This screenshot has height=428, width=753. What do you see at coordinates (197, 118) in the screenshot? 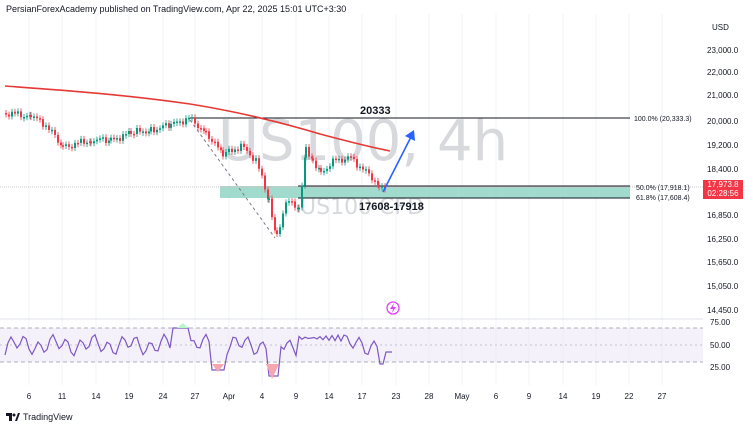
I see `moving-average-line` at bounding box center [197, 118].